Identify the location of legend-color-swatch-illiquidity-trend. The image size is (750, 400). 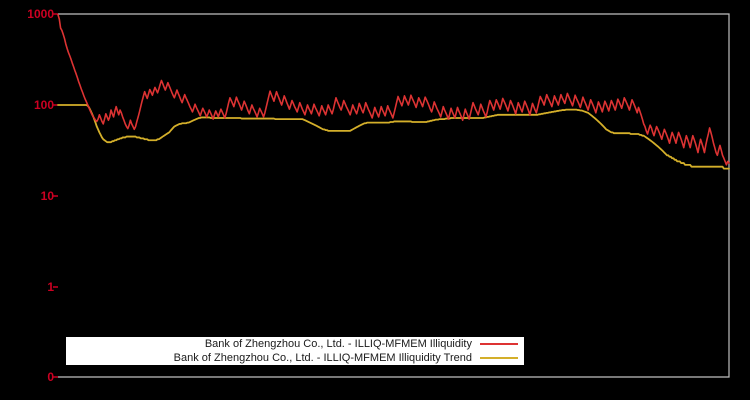
(499, 358).